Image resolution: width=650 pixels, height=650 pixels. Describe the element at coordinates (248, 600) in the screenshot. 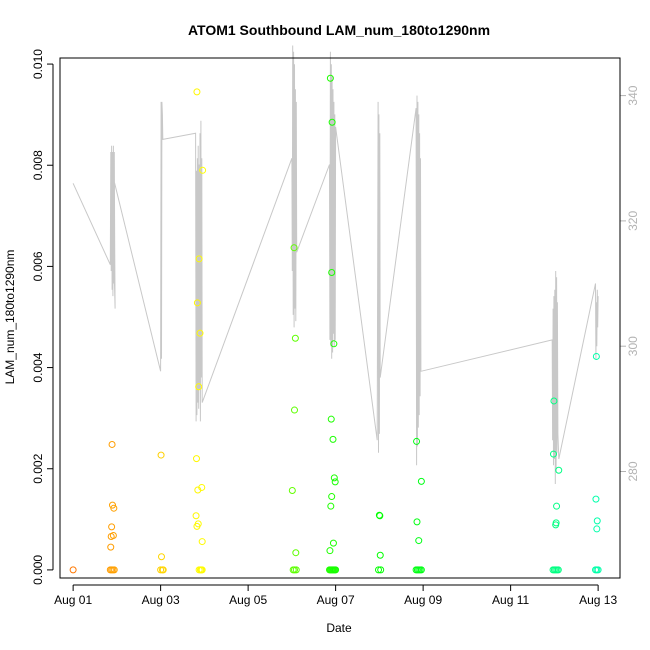

I see `x-tick-label: Aug 05` at that location.